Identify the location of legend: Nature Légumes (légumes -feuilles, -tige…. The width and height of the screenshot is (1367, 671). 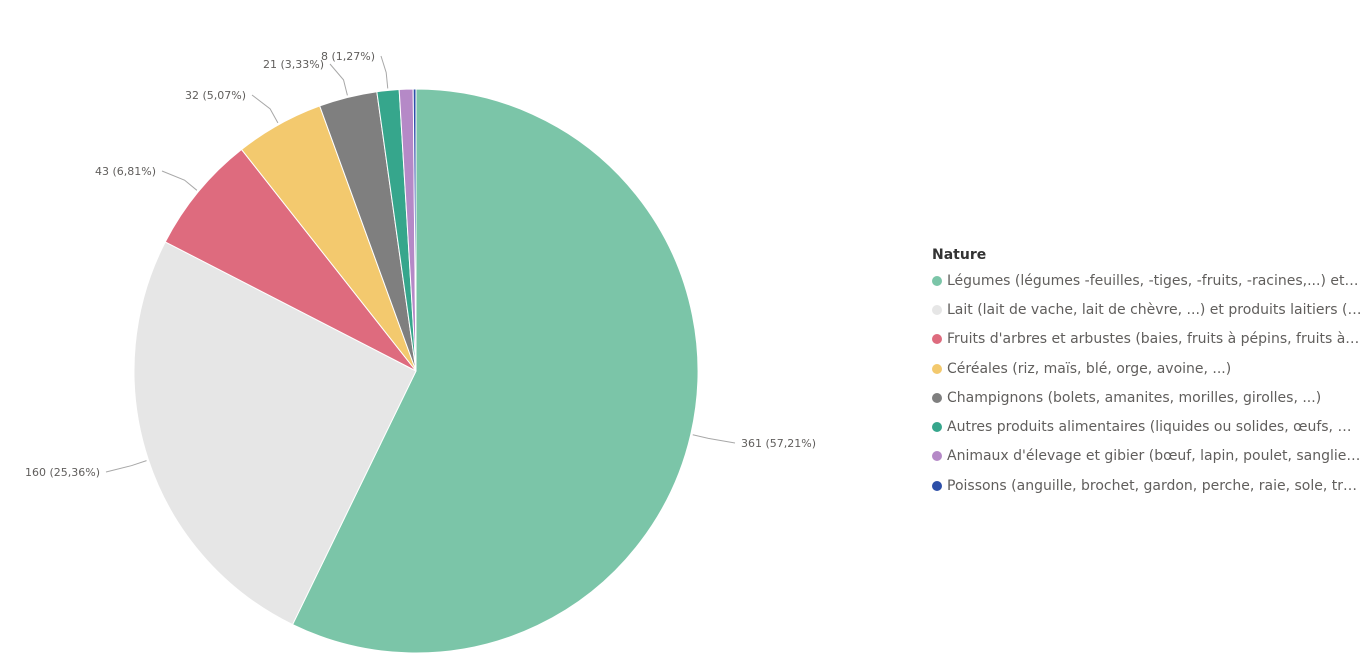
(1147, 372).